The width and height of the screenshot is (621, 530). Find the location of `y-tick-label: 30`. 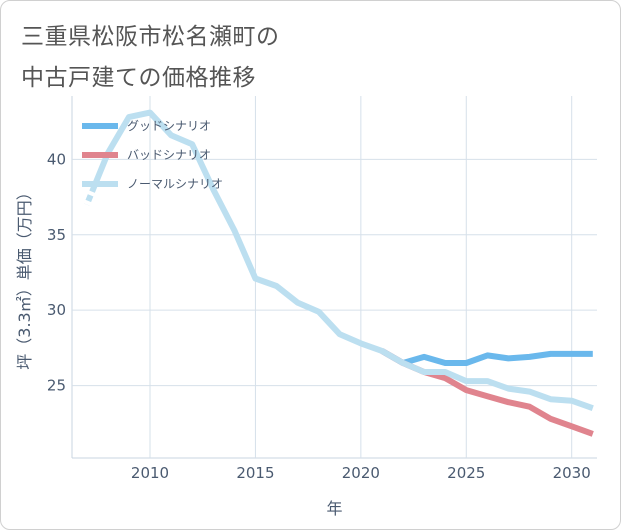

y-tick-label: 30 is located at coordinates (56, 310).